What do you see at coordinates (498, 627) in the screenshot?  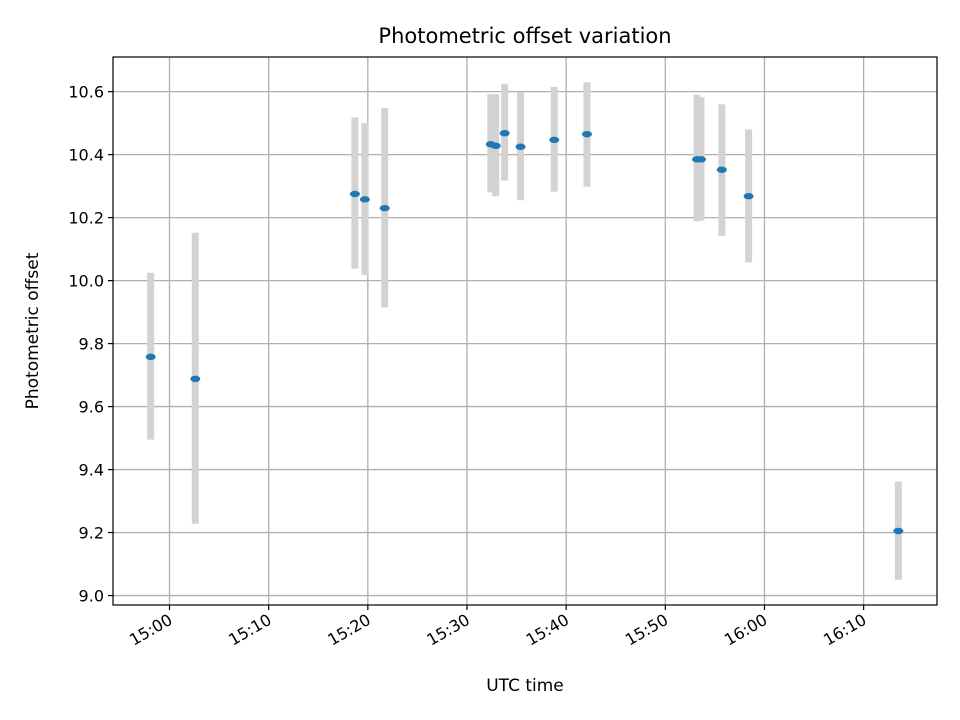 I see `x-axis: 15:00 15:10 15:20 15:30 15:40 15:50 16:00 16:10` at bounding box center [498, 627].